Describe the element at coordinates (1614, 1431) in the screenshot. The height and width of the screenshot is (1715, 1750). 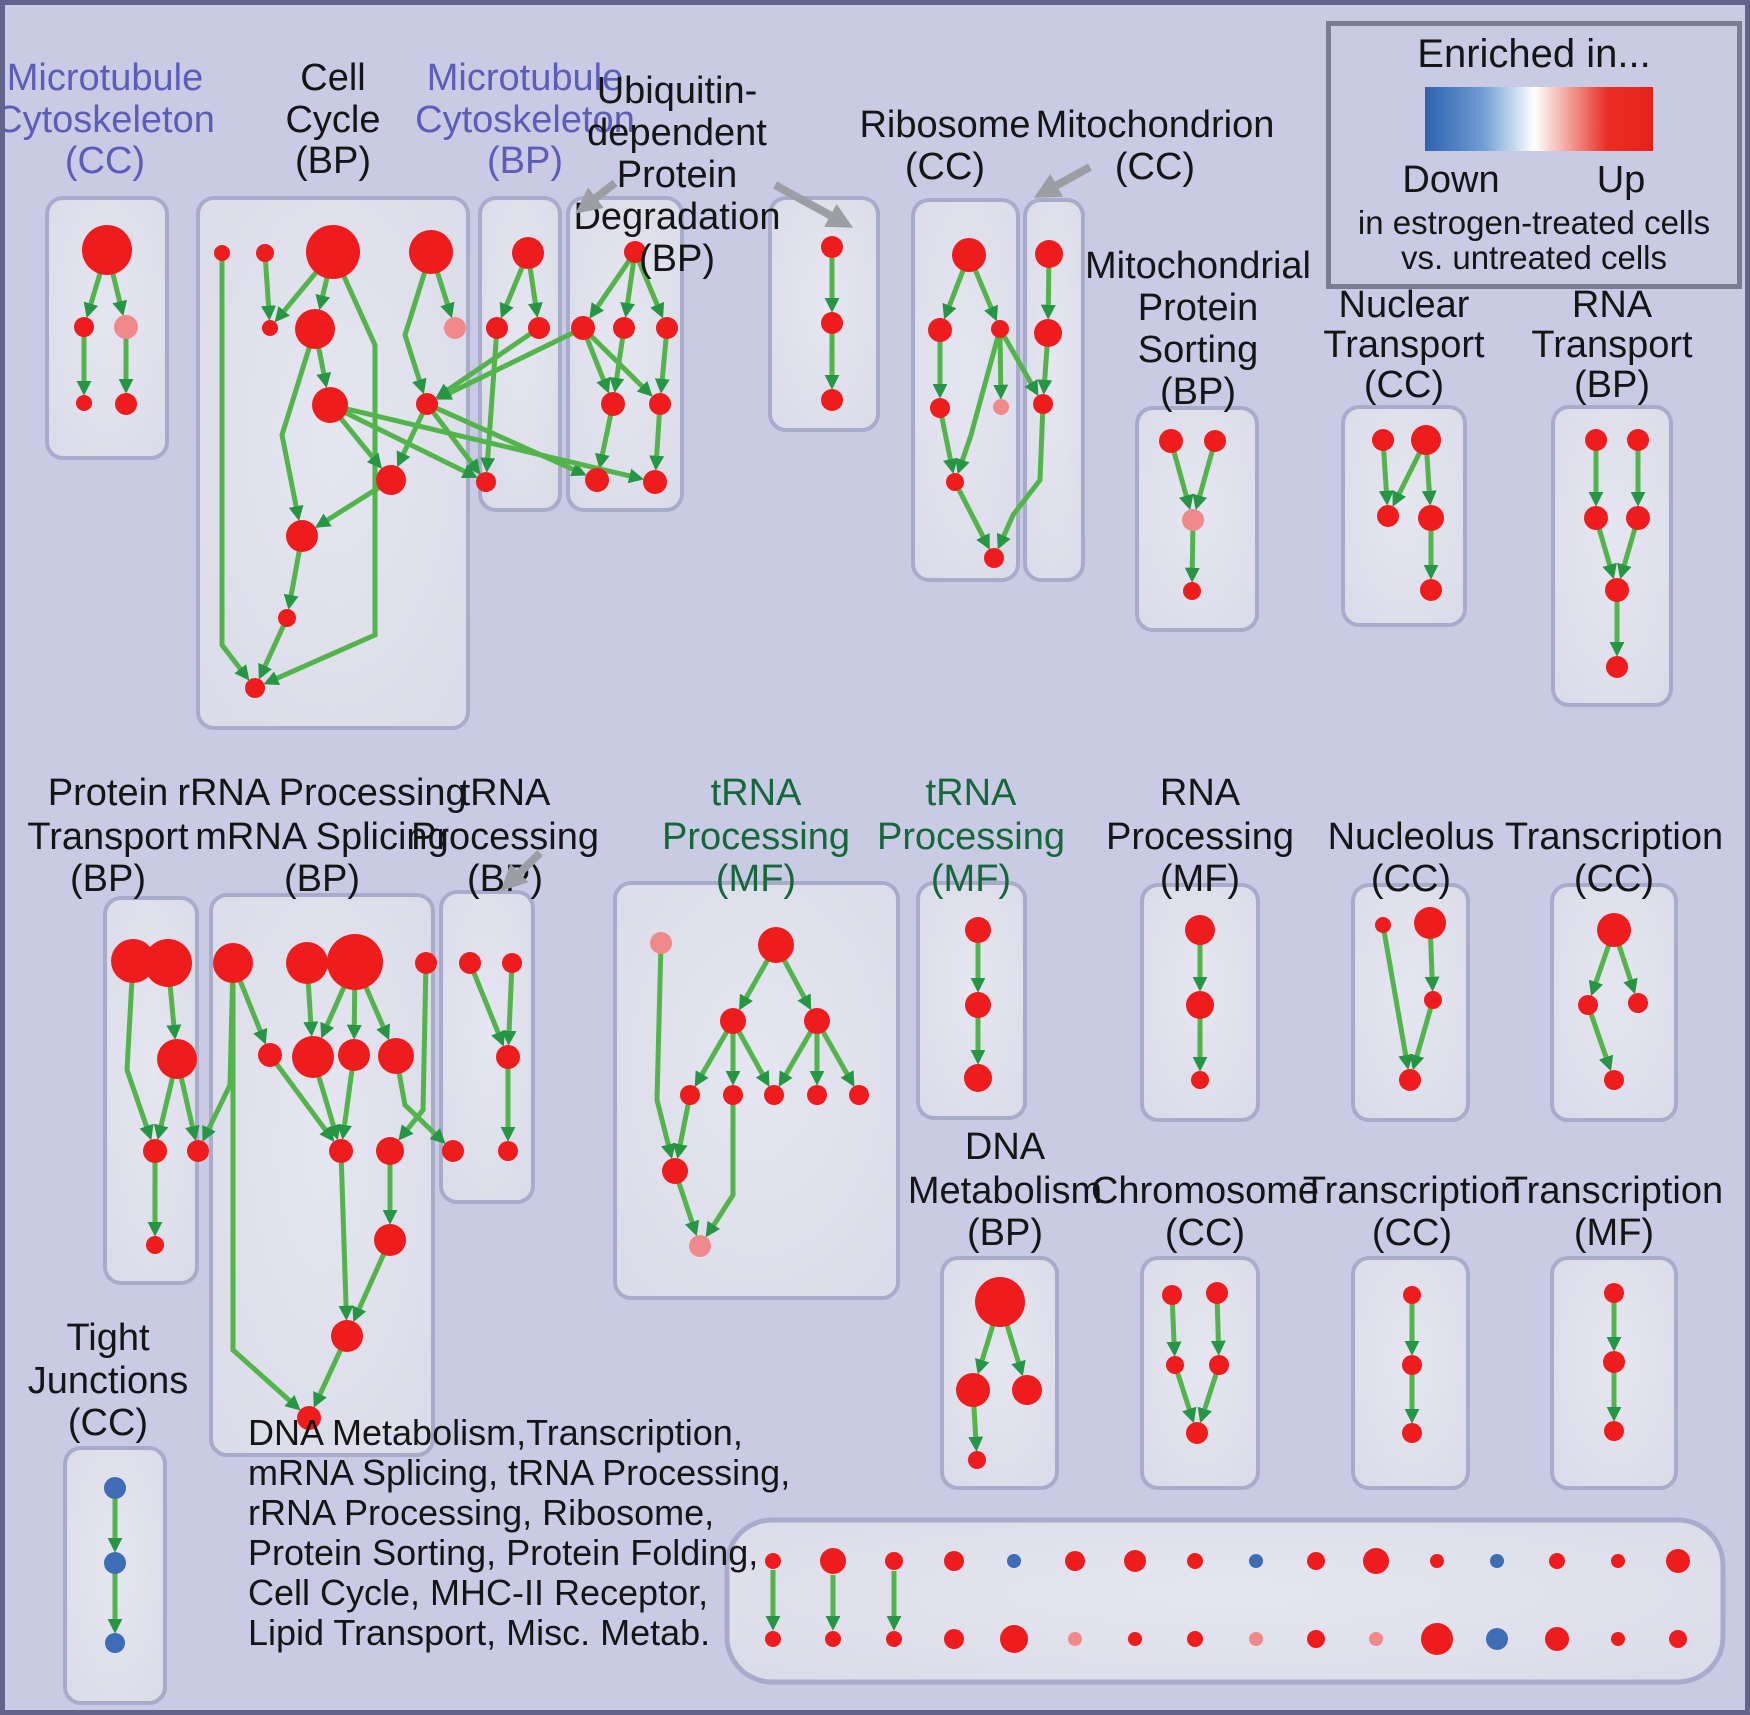
I see `go-term-node-tmf3-u3` at that location.